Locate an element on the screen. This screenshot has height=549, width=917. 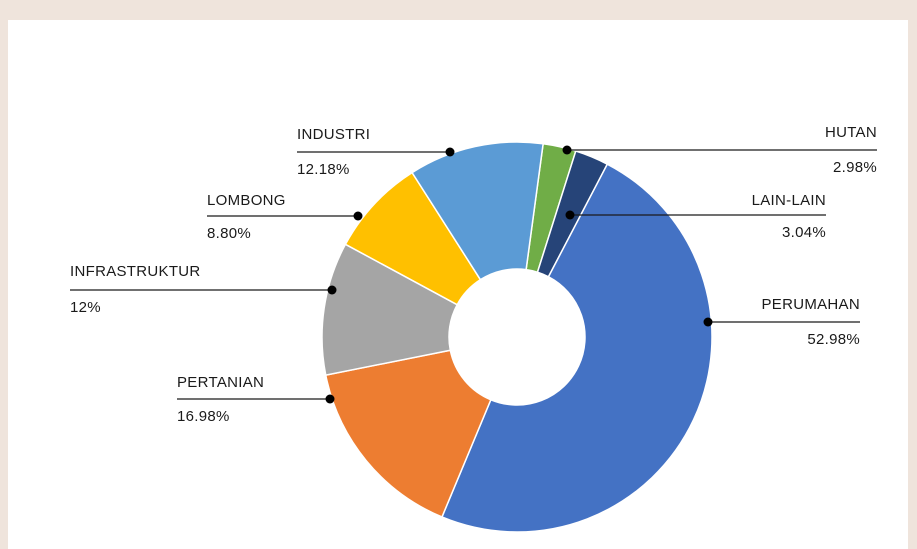
value-label: 12.18% is located at coordinates (323, 169).